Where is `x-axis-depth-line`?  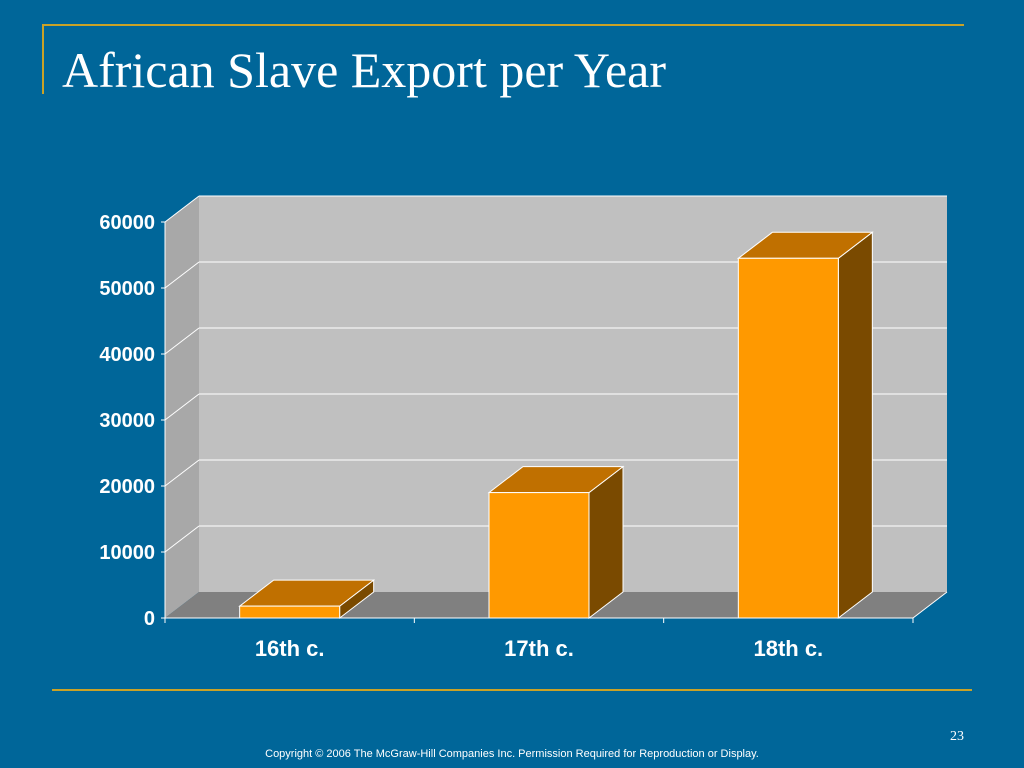 x-axis-depth-line is located at coordinates (930, 605).